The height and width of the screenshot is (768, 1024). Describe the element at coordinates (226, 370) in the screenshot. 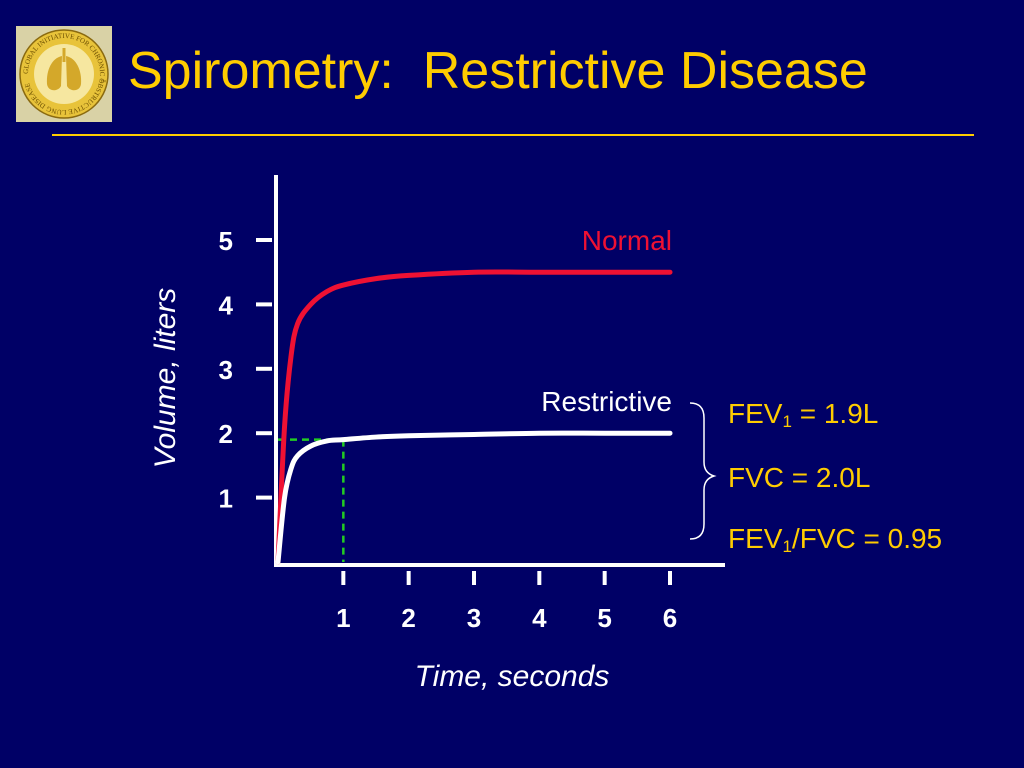

I see `y-tick-label: 3` at that location.